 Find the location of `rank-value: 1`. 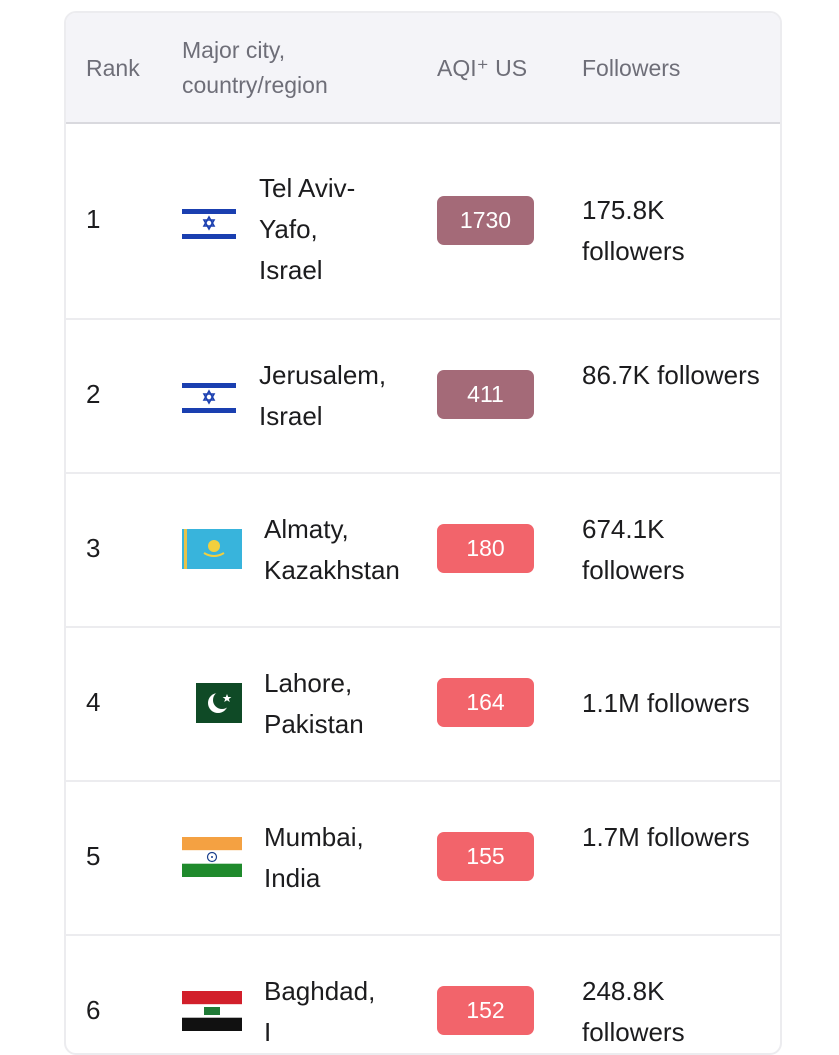

rank-value: 1 is located at coordinates (93, 219).